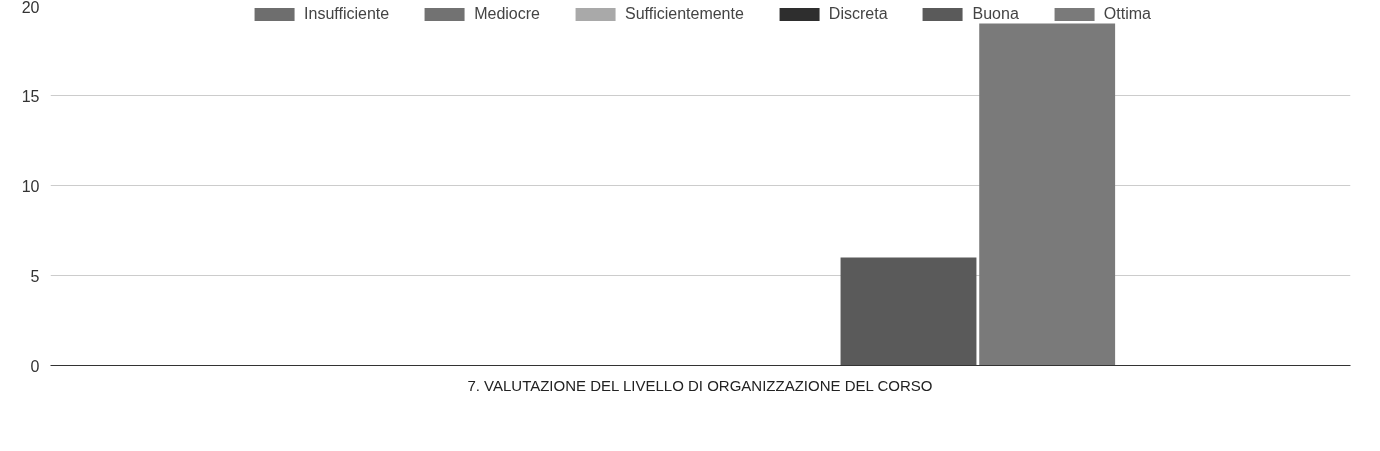 The height and width of the screenshot is (451, 1380). I want to click on y-tick-label: 5, so click(35, 276).